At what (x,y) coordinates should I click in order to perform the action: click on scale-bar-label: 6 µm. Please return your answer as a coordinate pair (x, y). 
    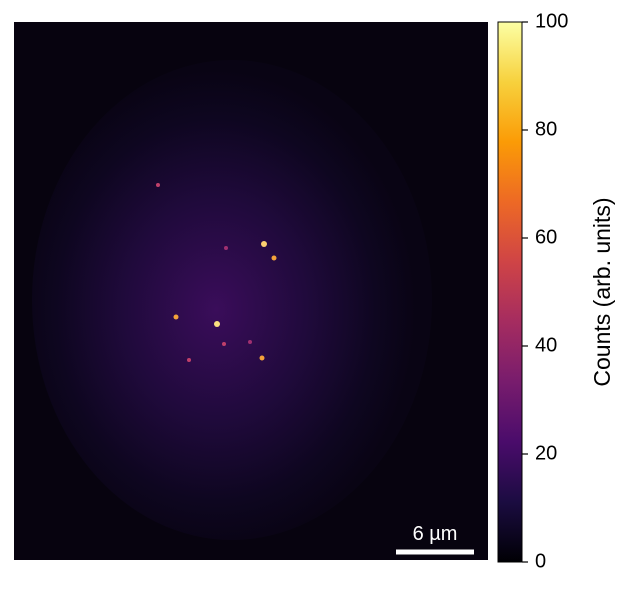
    Looking at the image, I should click on (435, 534).